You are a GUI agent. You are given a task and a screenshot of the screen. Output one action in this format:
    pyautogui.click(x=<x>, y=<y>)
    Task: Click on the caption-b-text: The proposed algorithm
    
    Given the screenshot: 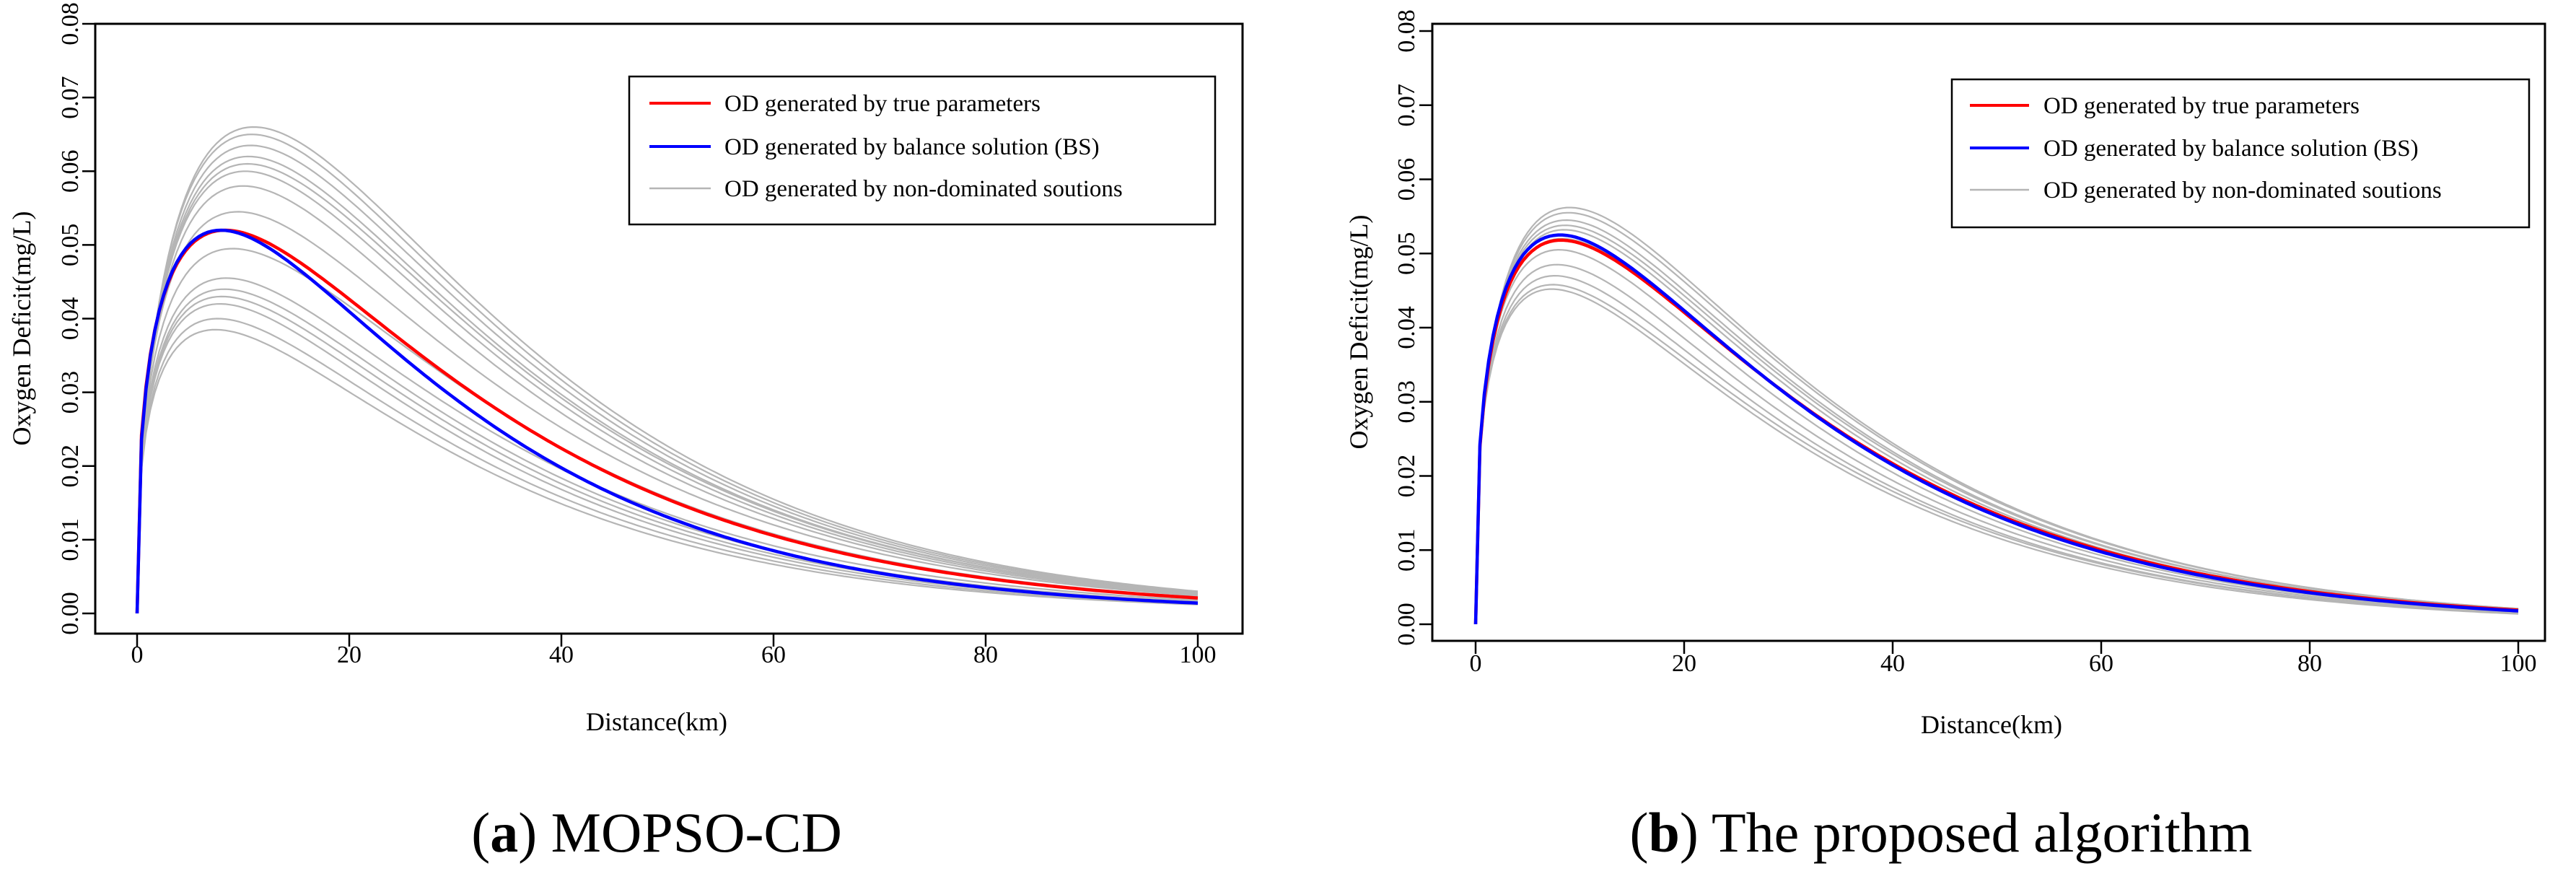 What is the action you would take?
    pyautogui.click(x=1983, y=832)
    